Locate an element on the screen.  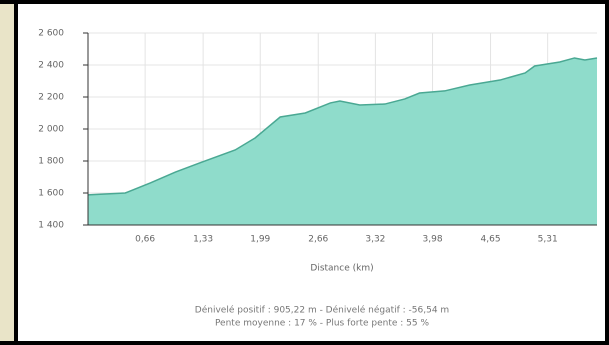
x-tick-label: 1,99 is located at coordinates (260, 240).